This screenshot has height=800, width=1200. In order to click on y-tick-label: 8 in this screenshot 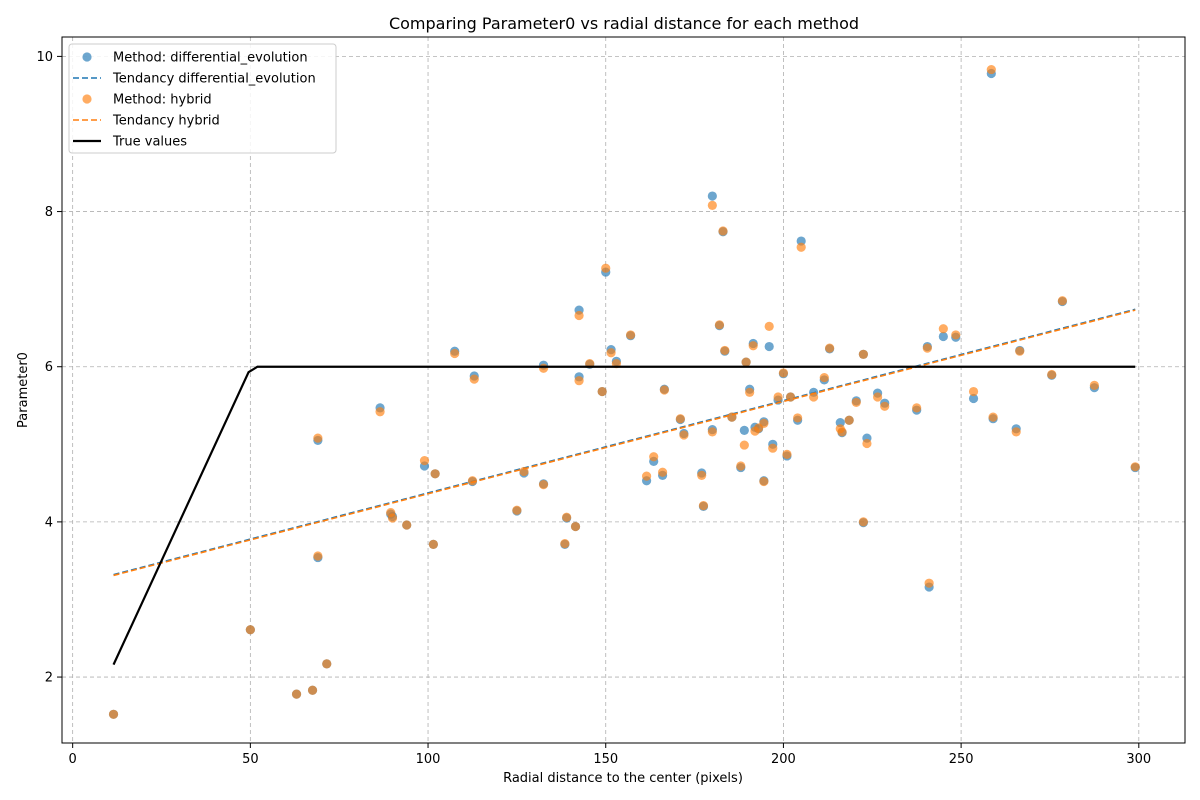, I will do `click(49, 212)`.